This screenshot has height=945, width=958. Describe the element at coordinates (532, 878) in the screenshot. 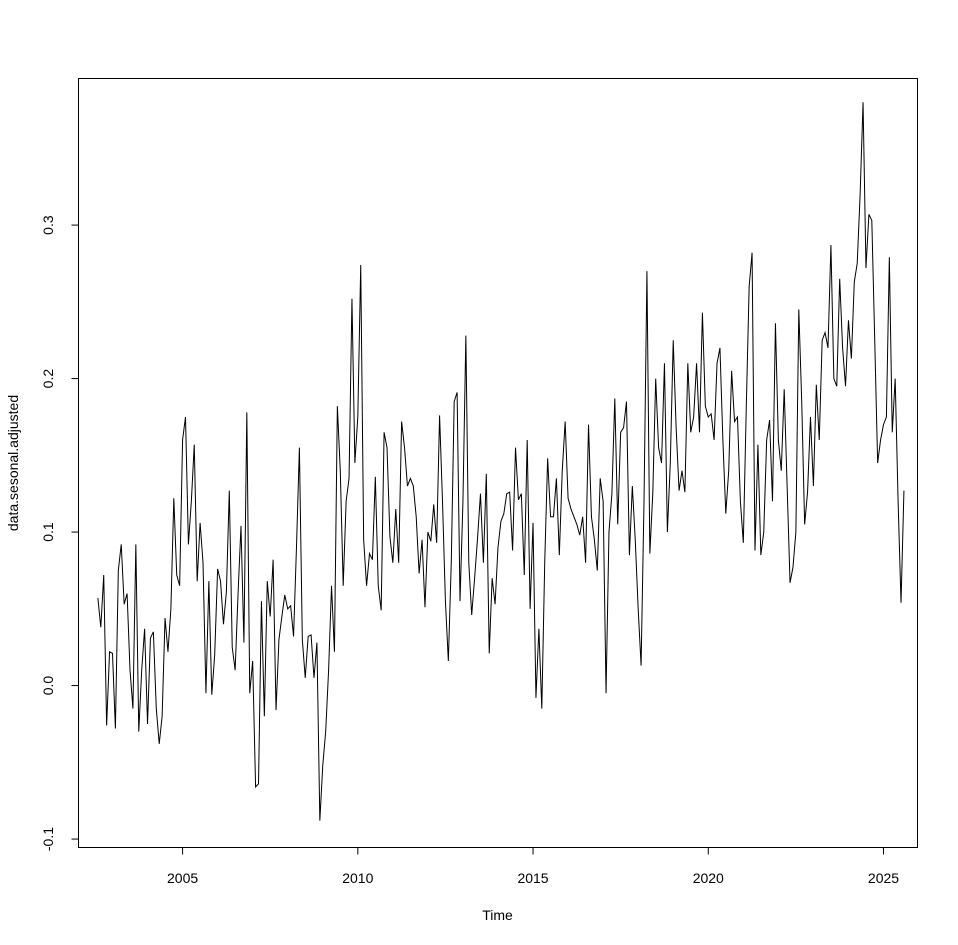

I see `x-tick-label: 2015` at that location.